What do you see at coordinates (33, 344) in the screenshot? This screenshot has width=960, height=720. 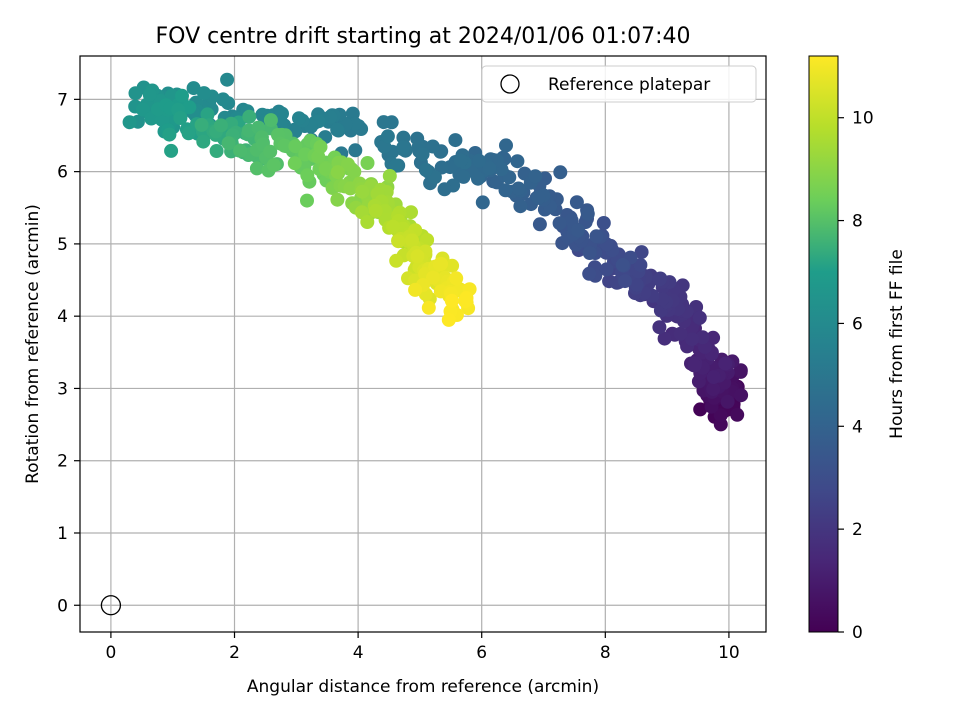 I see `y-axis-label: Rotation from reference (arcmin)` at bounding box center [33, 344].